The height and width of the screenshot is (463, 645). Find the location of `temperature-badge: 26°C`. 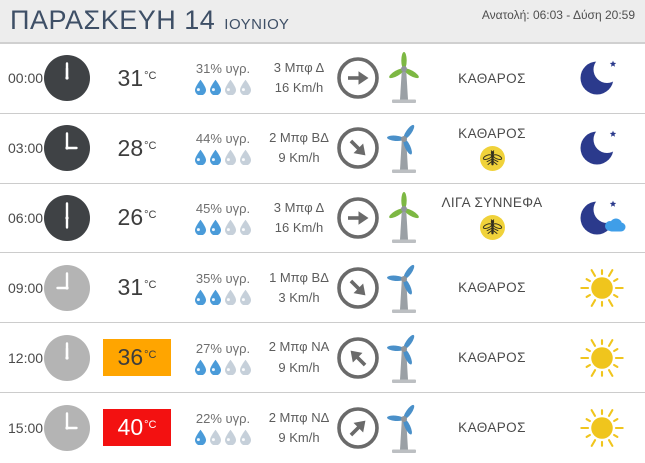

temperature-badge: 26°C is located at coordinates (137, 217).